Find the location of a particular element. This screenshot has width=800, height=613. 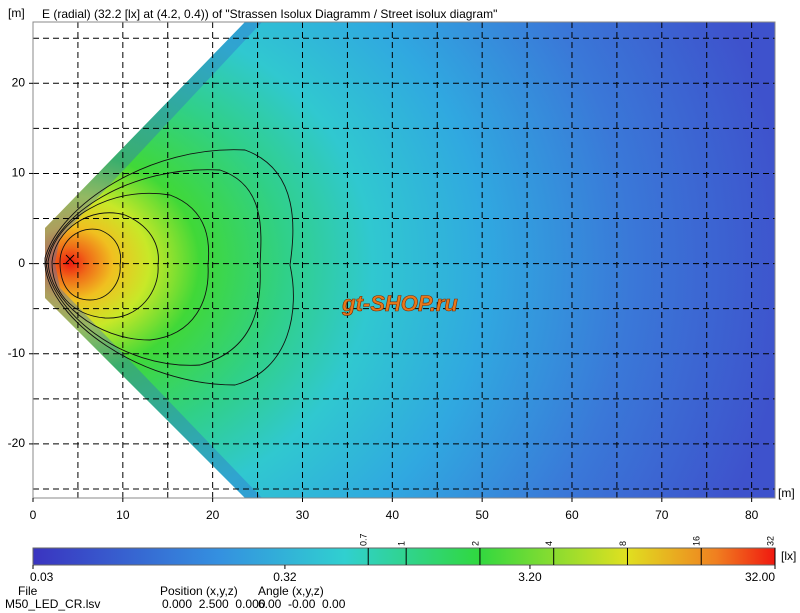

x-tick-label: 30 is located at coordinates (303, 515).